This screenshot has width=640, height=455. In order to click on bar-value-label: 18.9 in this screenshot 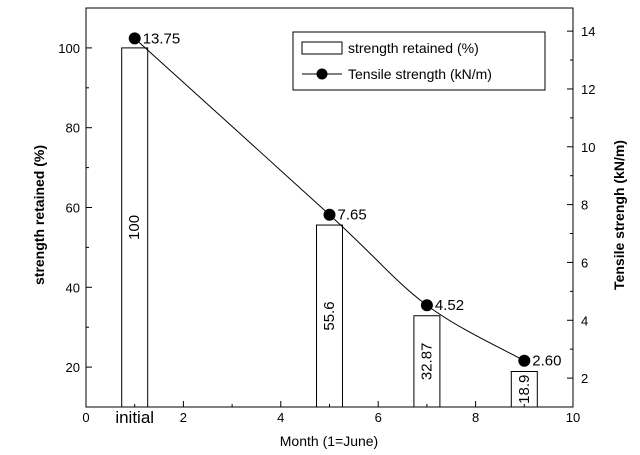, I will do `click(524, 389)`.